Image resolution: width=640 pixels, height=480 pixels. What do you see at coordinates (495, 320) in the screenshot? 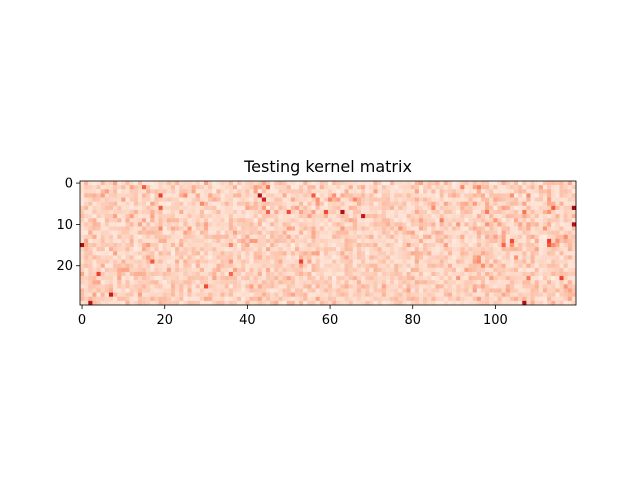
I see `x-tick-label: 100` at bounding box center [495, 320].